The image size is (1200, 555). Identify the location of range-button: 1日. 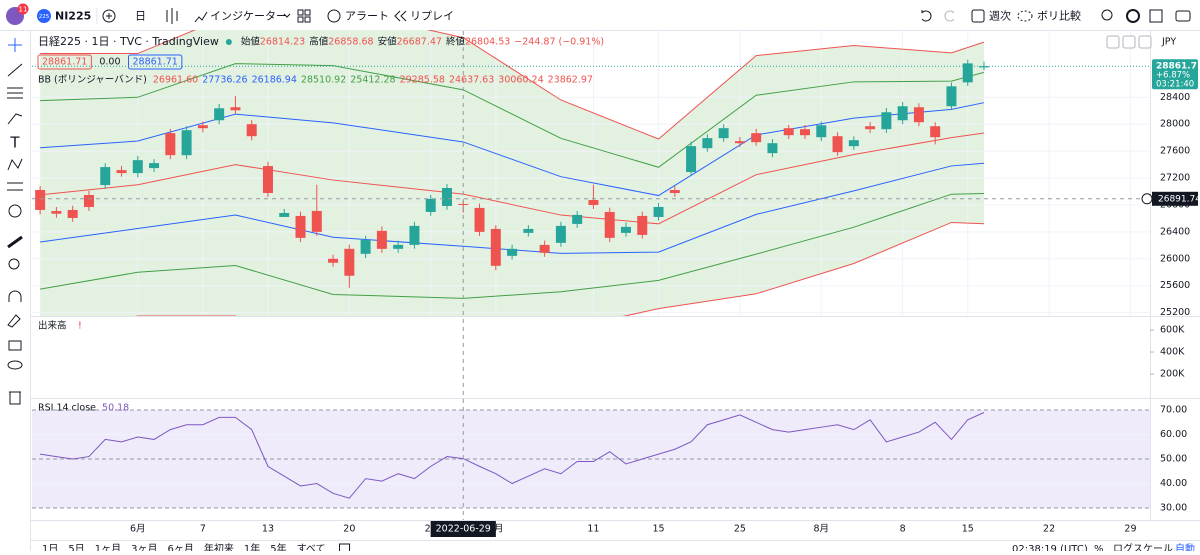
(50, 549).